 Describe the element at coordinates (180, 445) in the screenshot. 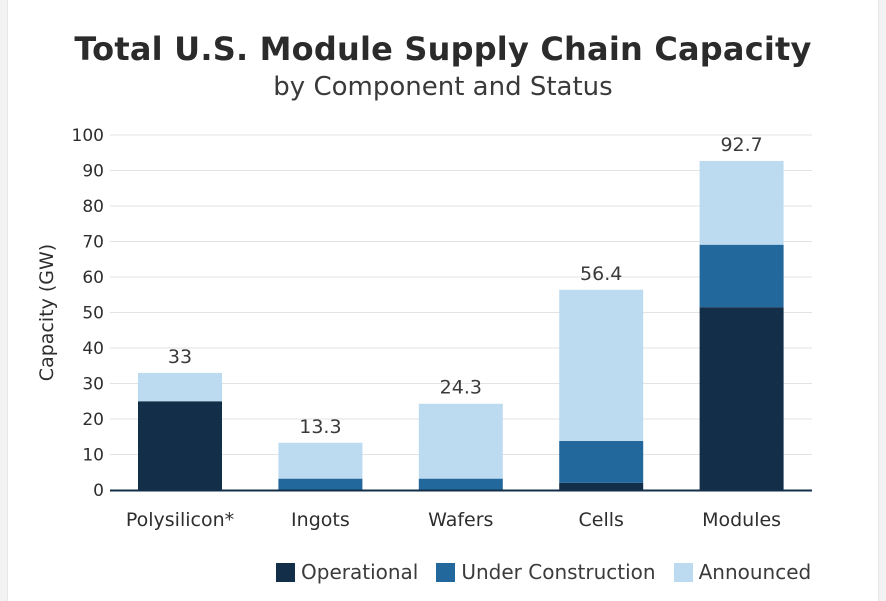

I see `bar-polysilicon-operational` at that location.